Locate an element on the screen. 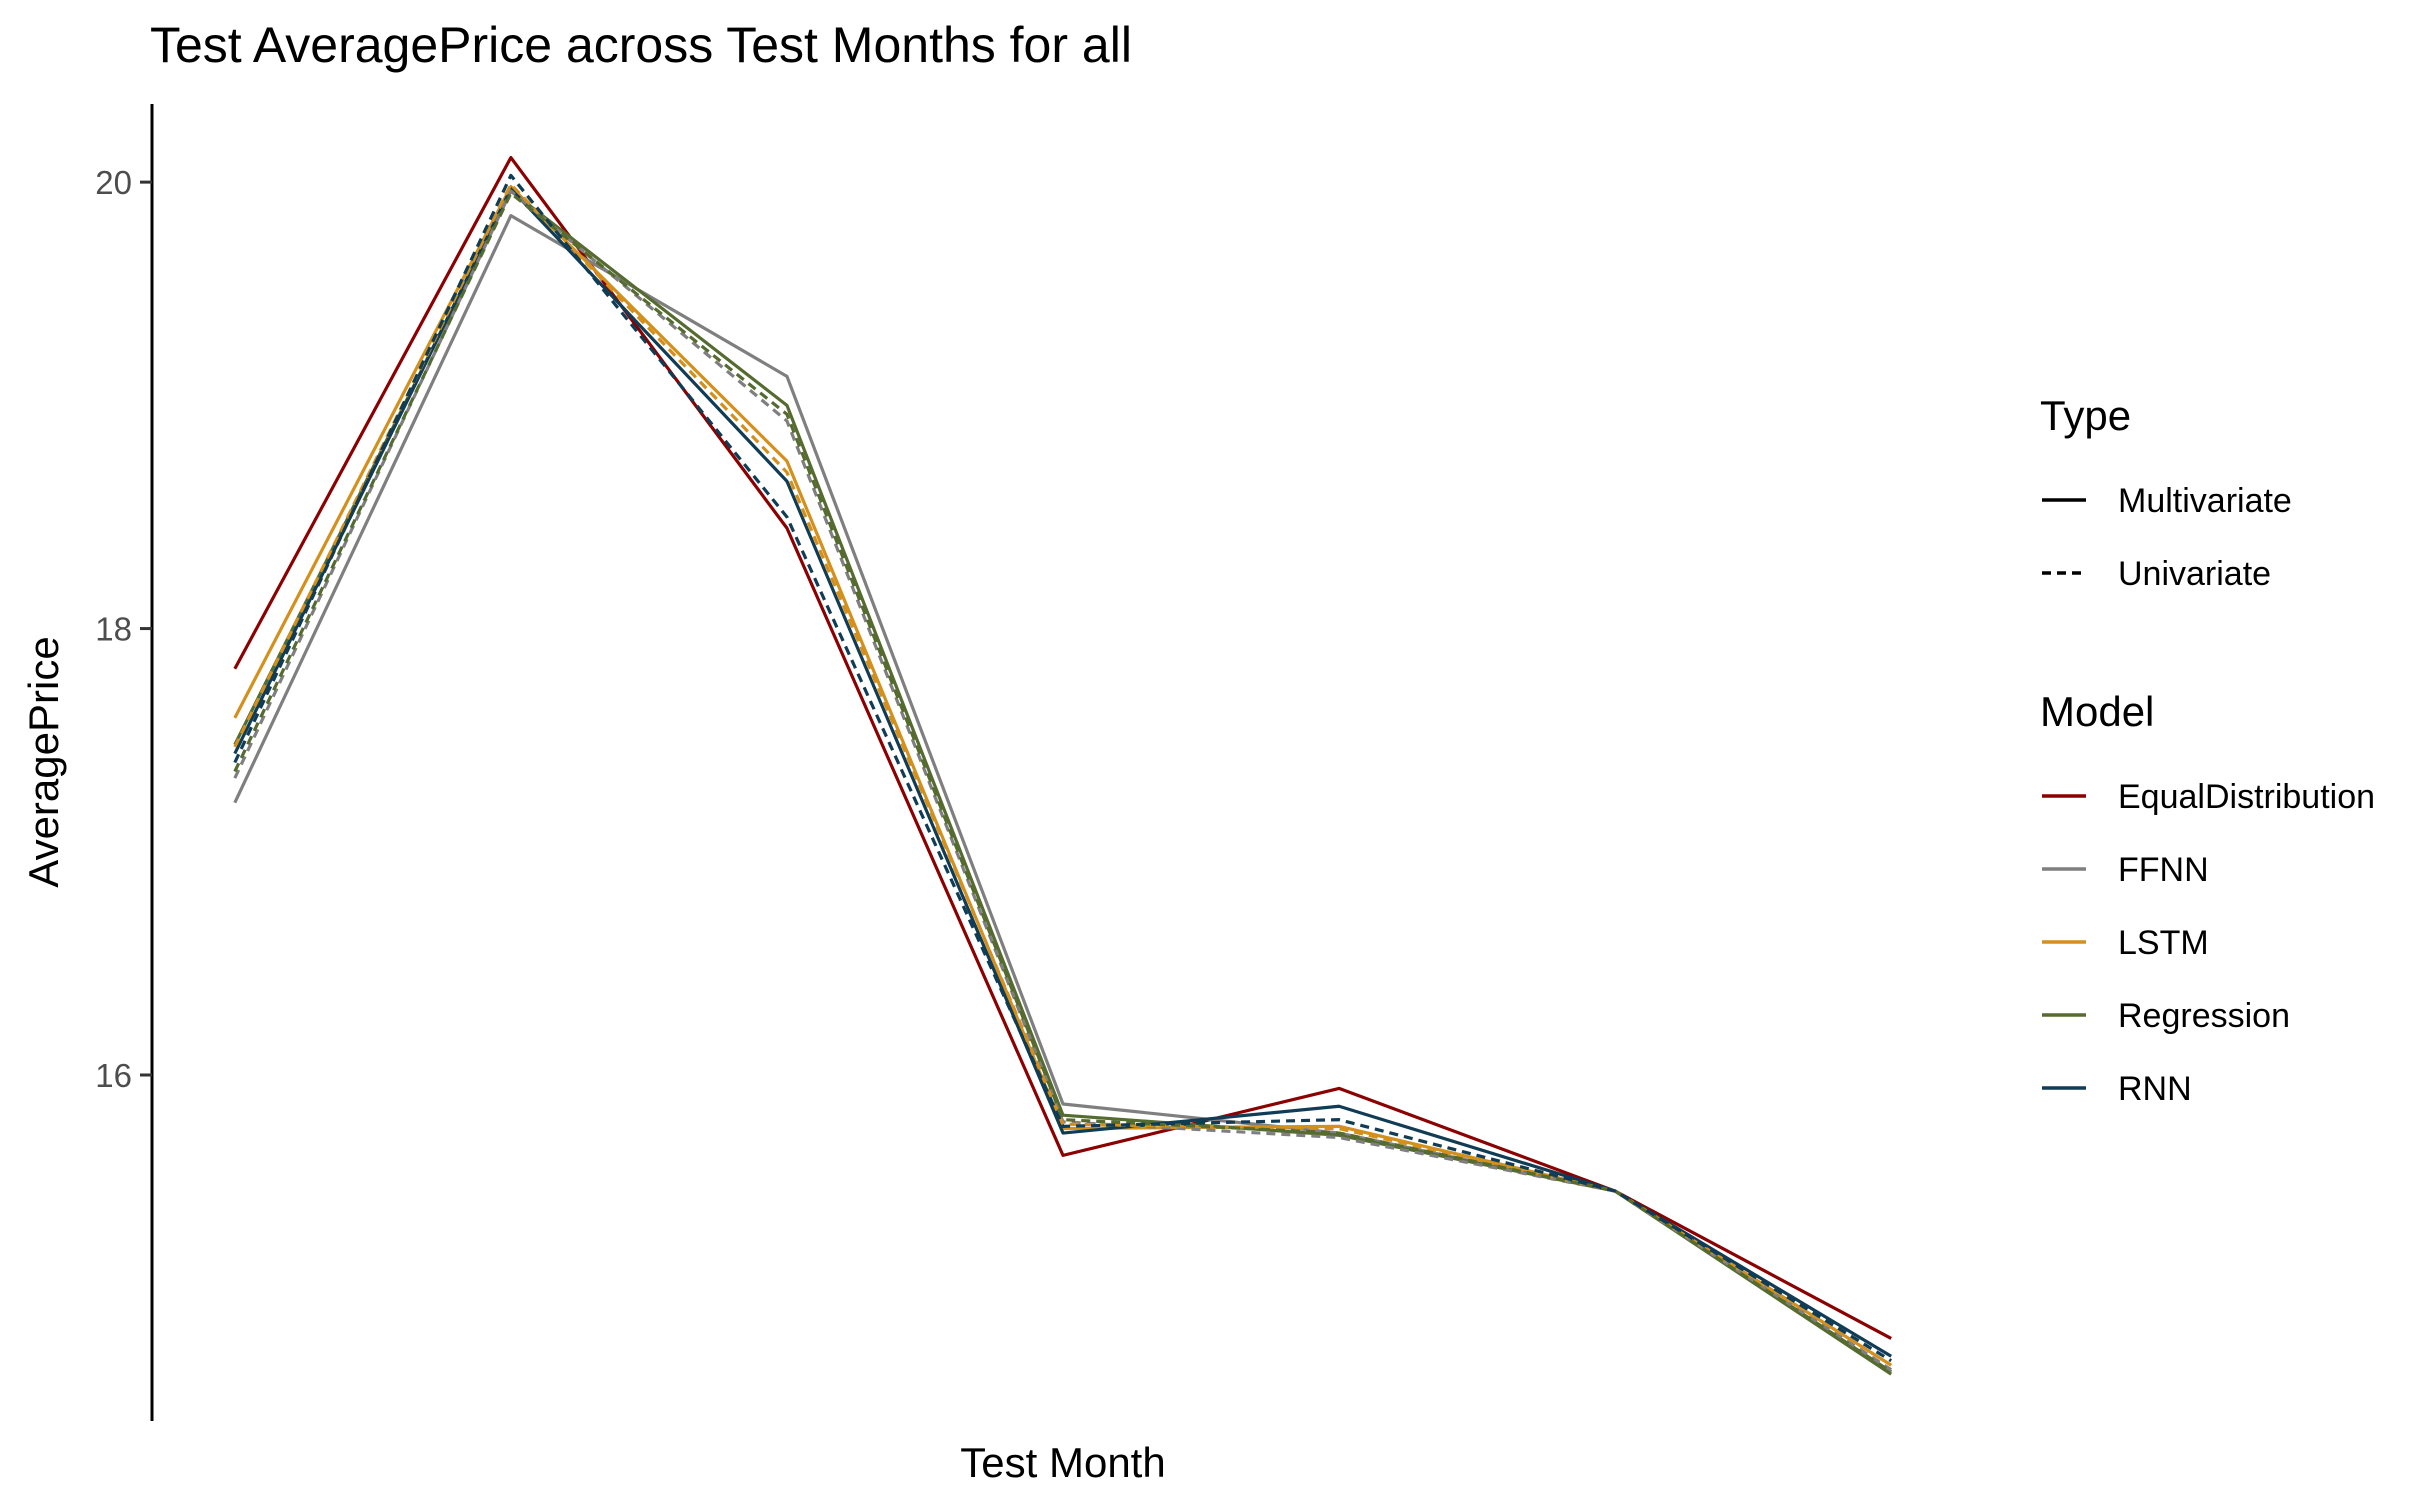 This screenshot has width=2433, height=1494. legend-label: FFNN is located at coordinates (2163, 870).